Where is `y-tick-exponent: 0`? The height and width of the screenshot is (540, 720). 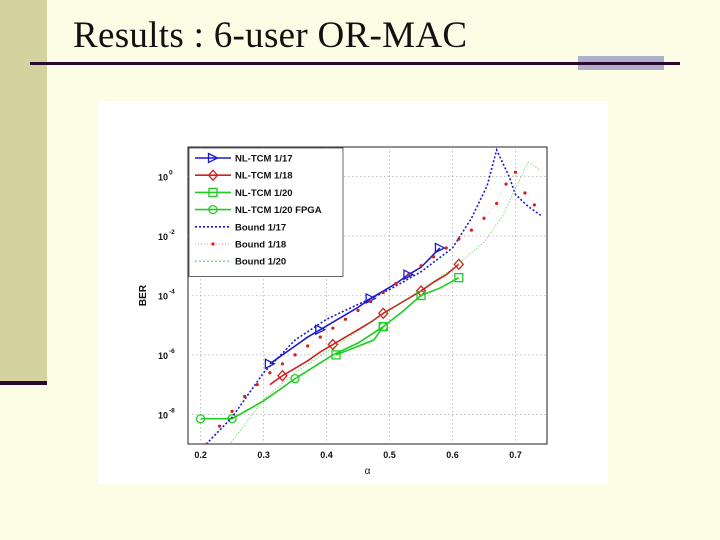 y-tick-exponent: 0 is located at coordinates (171, 173).